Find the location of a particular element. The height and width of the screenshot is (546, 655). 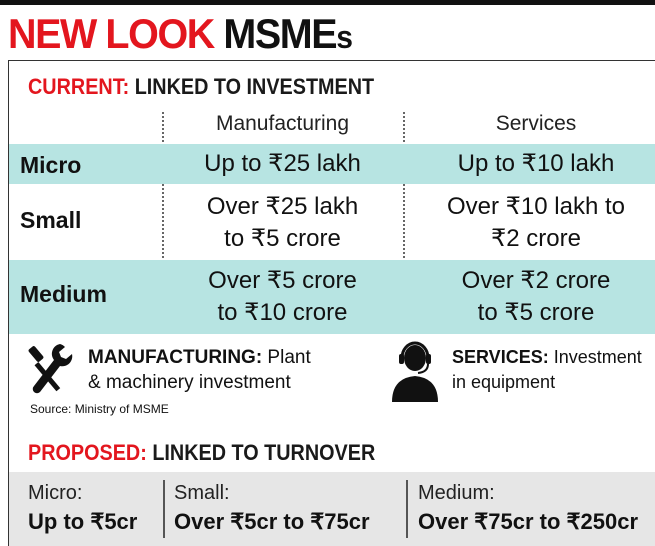

cell-text: Up to ₹25 lakh is located at coordinates (282, 163).